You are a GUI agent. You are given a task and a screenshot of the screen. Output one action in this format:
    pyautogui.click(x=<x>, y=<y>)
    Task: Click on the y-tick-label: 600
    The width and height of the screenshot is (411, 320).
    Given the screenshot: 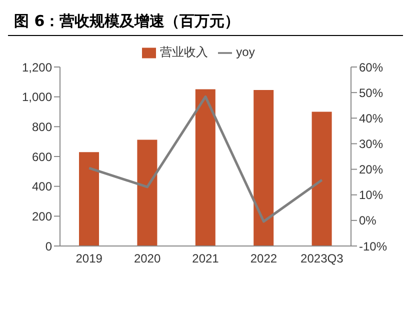 What is the action you would take?
    pyautogui.click(x=42, y=157)
    